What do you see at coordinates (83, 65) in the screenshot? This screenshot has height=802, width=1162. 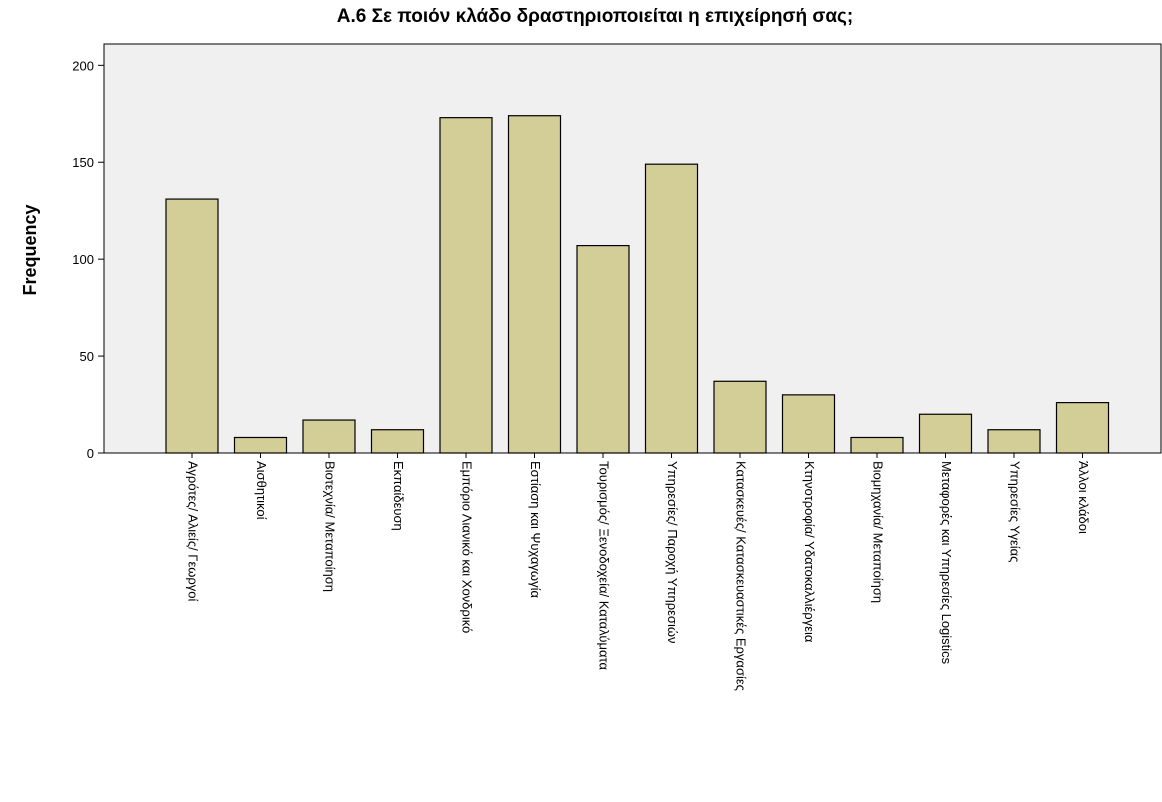 I see `y-tick-label: 200` at bounding box center [83, 65].